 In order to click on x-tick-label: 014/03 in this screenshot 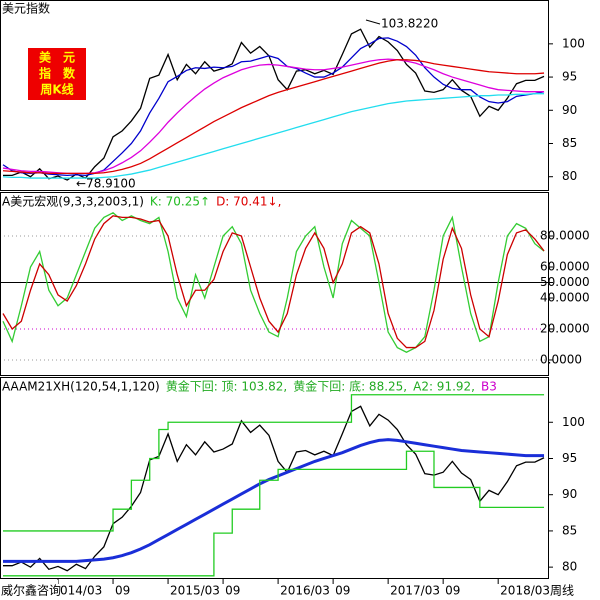, I will do `click(81, 591)`.